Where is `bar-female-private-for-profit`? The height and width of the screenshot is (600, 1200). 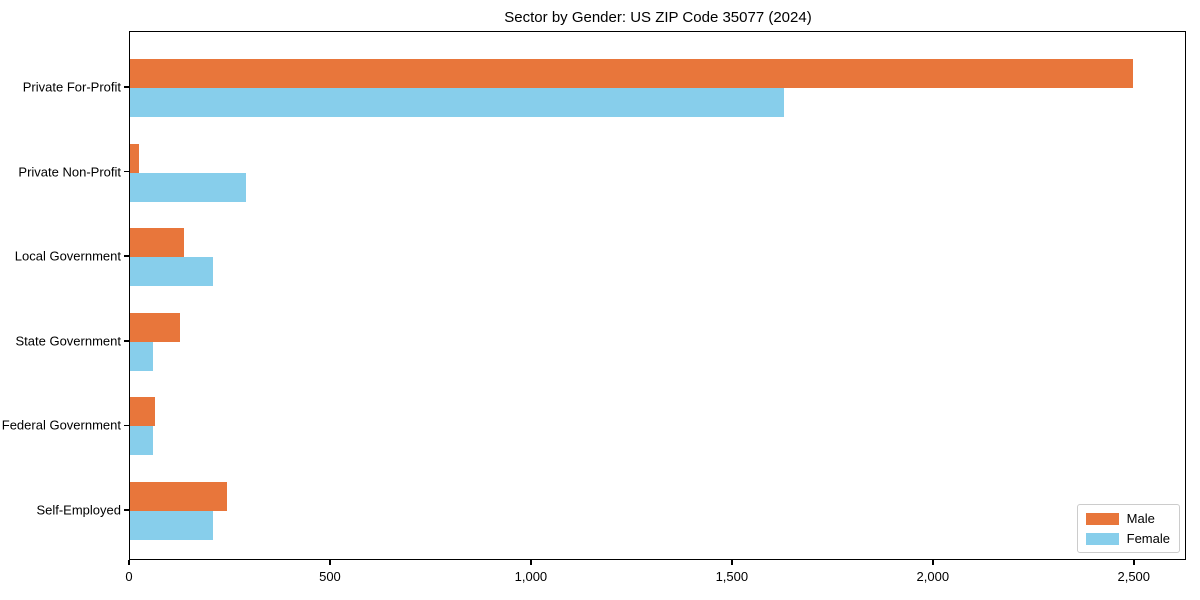
bar-female-private-for-profit is located at coordinates (457, 102).